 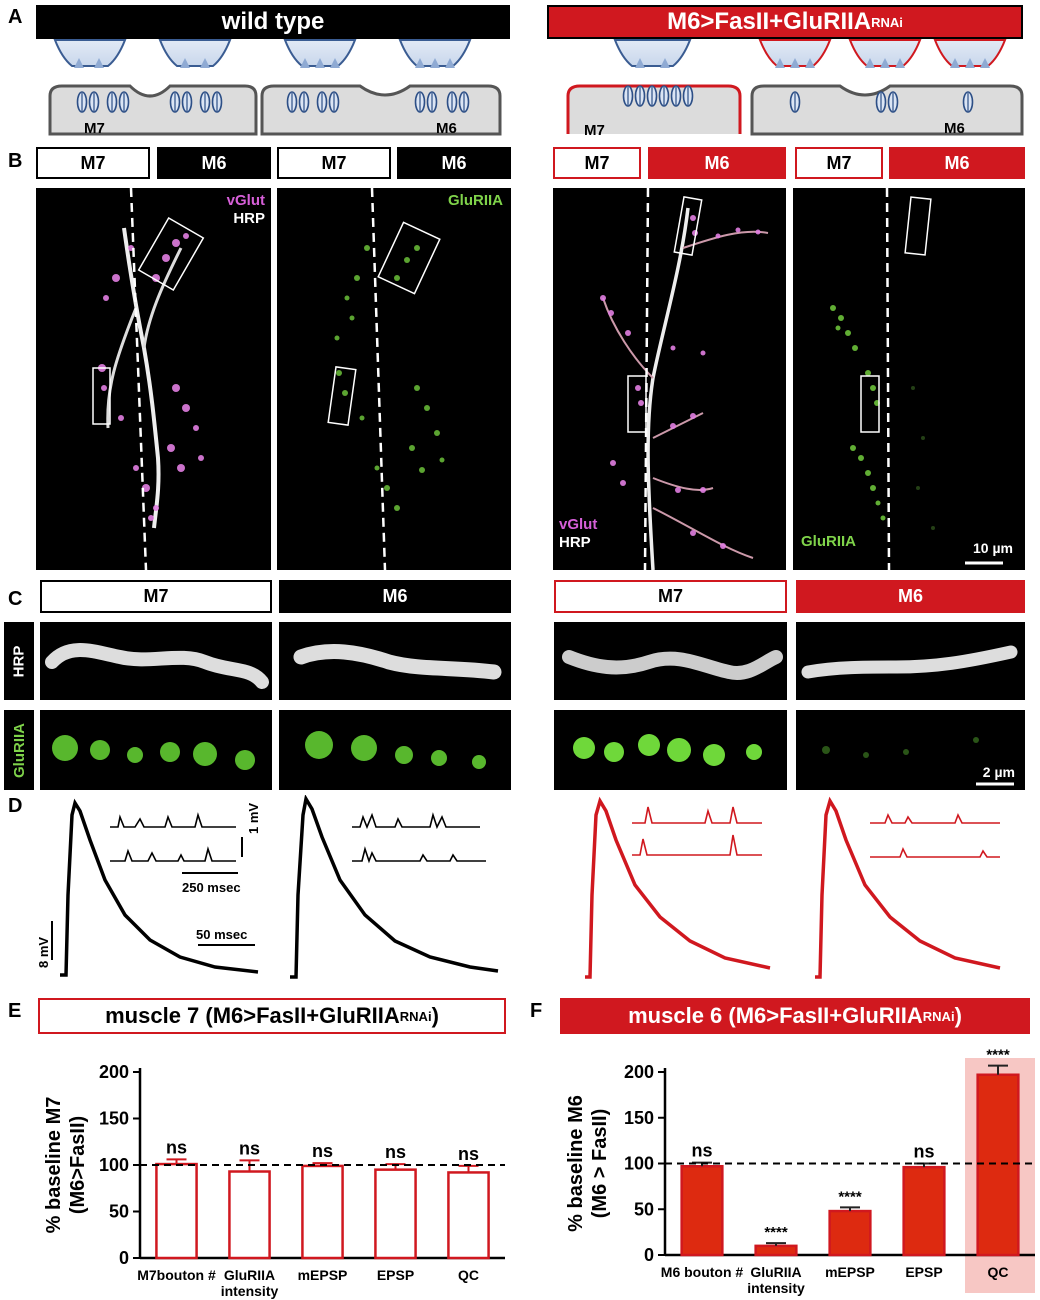 What do you see at coordinates (910, 661) in the screenshot?
I see `crop-mut-m6-hrp` at bounding box center [910, 661].